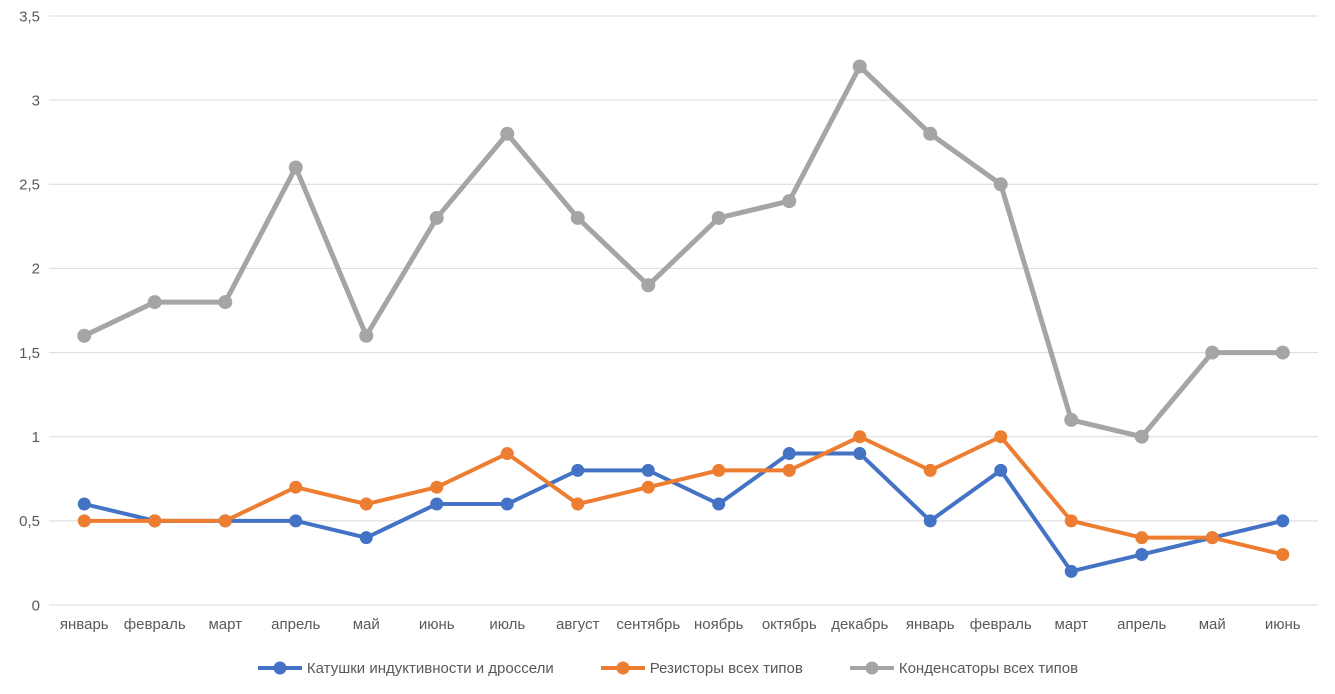  Describe the element at coordinates (29, 185) in the screenshot. I see `y-axis-tick-label: 2,5` at that location.